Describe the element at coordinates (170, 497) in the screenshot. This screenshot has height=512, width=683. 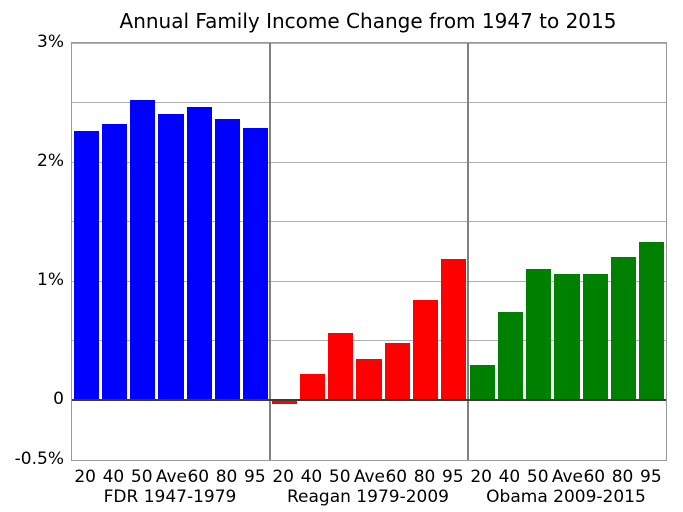
I see `group-label-fdr: FDR 1947-1979` at that location.